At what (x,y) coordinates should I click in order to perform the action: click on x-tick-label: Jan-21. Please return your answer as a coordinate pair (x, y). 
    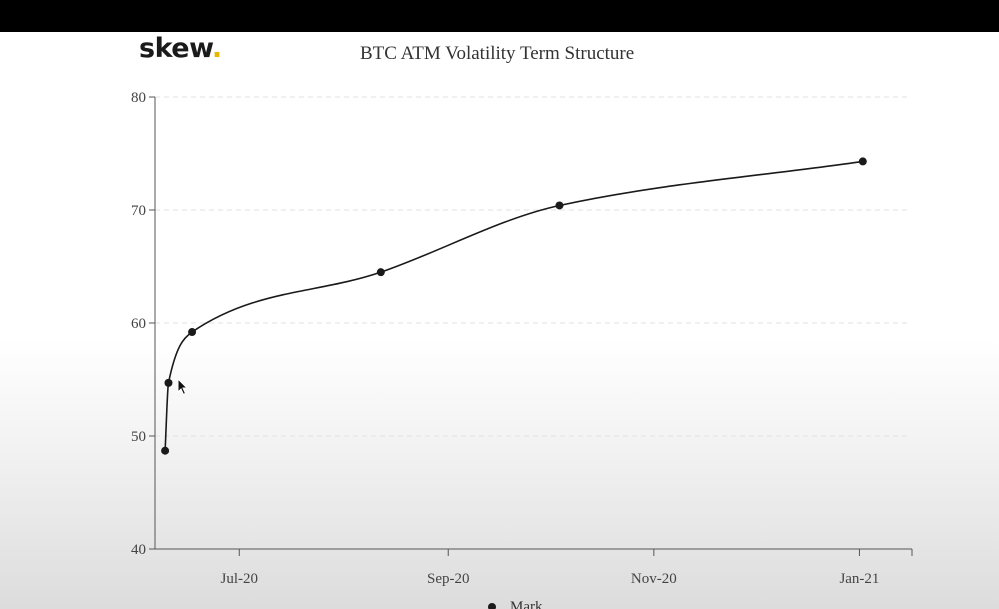
    Looking at the image, I should click on (859, 579).